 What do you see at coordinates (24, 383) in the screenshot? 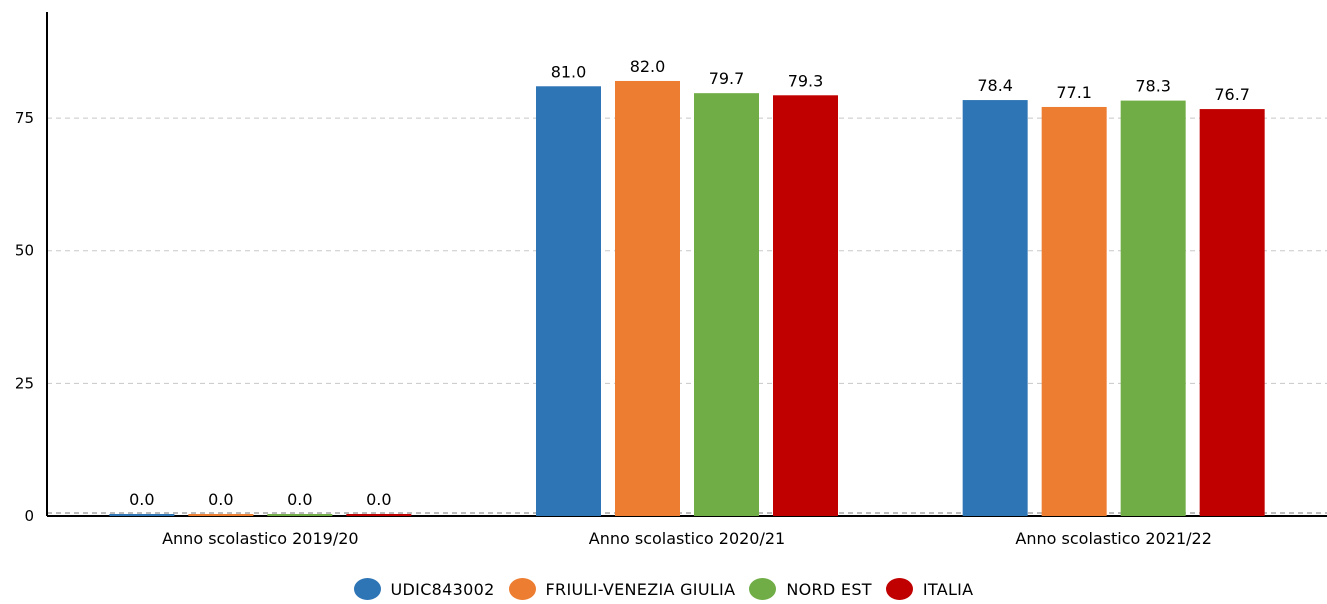
I see `y-tick-label: 25` at bounding box center [24, 383].